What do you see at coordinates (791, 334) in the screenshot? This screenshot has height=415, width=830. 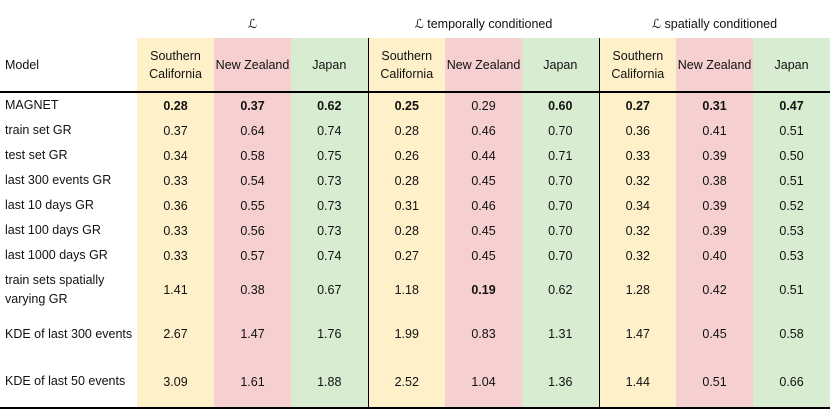 I see `value-cell: 0.58` at bounding box center [791, 334].